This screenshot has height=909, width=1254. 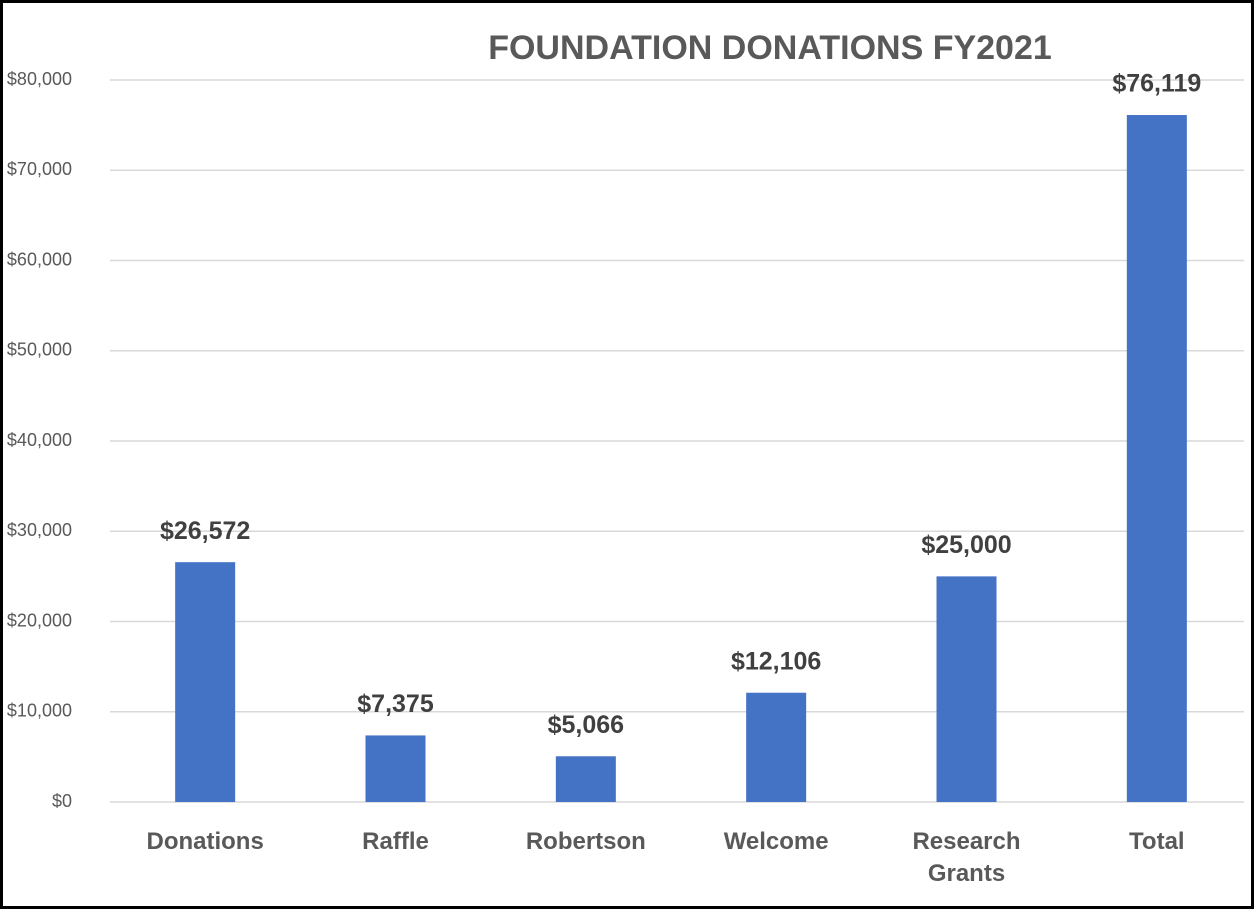 What do you see at coordinates (39, 620) in the screenshot?
I see `y-tick-label: $20,000` at bounding box center [39, 620].